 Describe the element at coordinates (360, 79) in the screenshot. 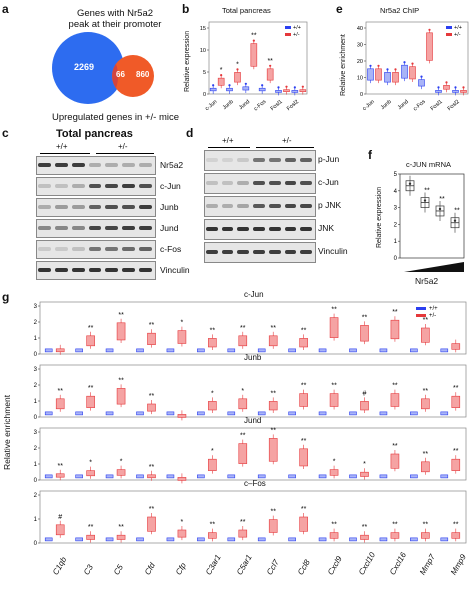

I see `y-tick-label: 10` at that location.